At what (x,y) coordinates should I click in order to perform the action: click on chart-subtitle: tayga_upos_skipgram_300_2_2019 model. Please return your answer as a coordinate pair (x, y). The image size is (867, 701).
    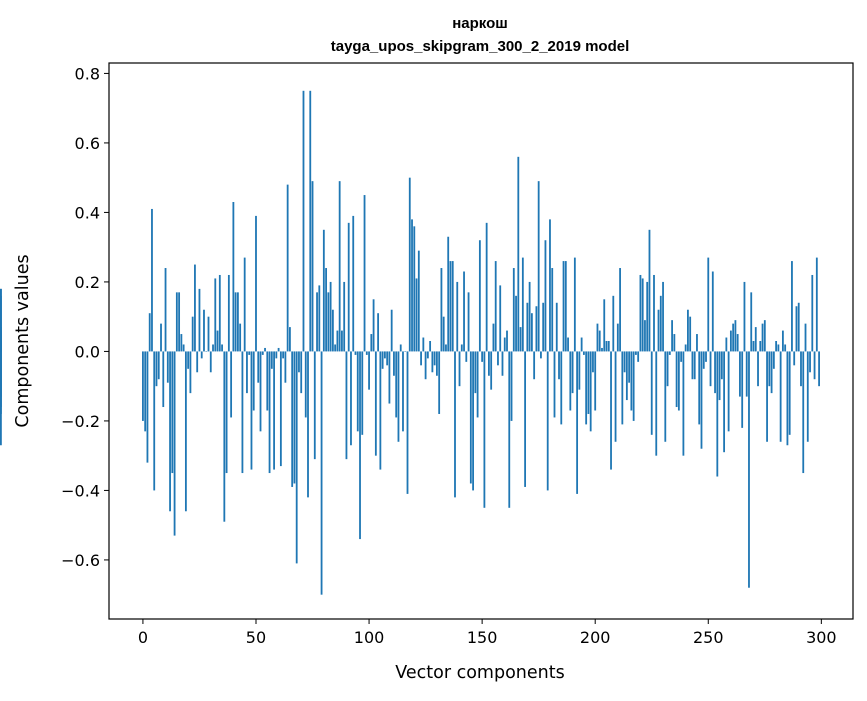
    Looking at the image, I should click on (480, 46).